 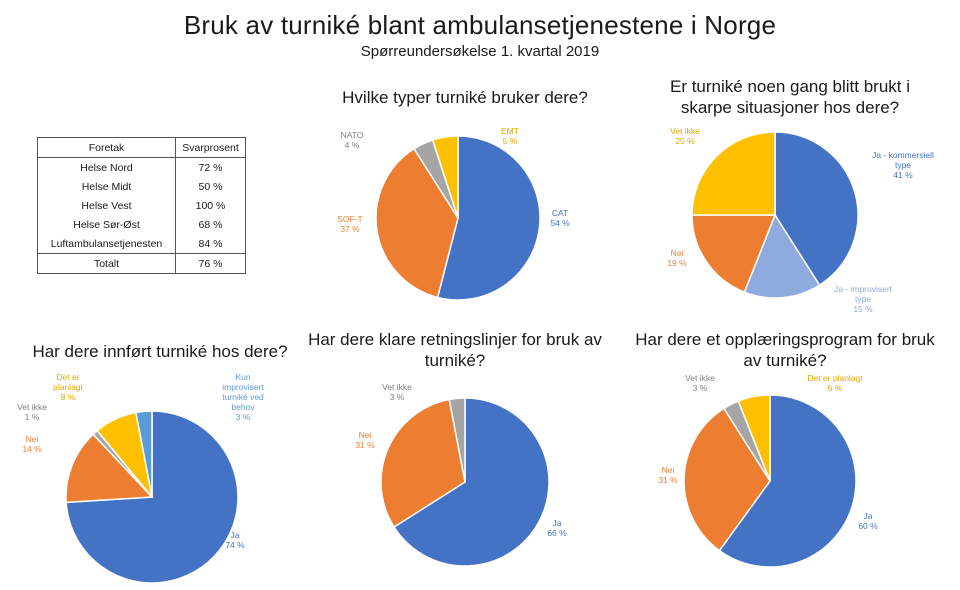 I want to click on data-label-det-er-planlagt: Det er planlagt 8 %, so click(x=68, y=387).